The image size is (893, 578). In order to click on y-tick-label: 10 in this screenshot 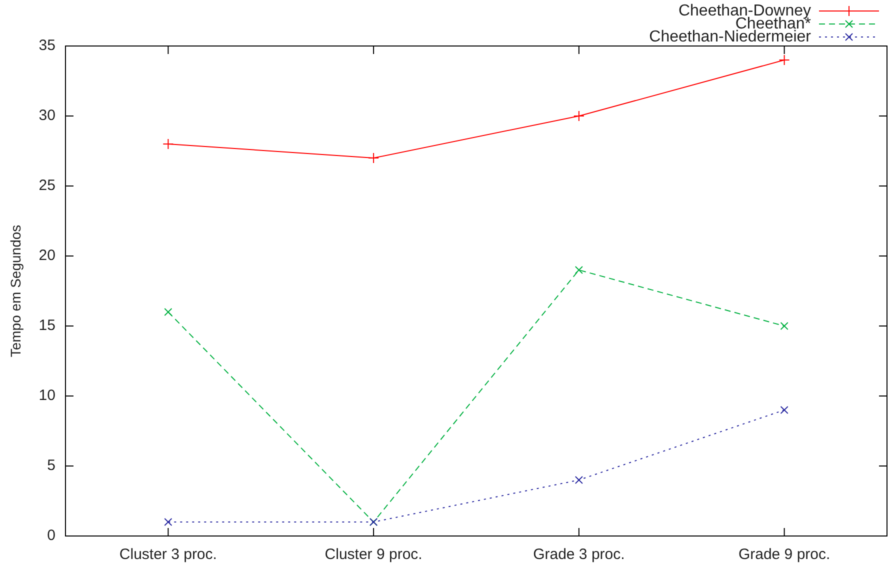, I will do `click(47, 395)`.